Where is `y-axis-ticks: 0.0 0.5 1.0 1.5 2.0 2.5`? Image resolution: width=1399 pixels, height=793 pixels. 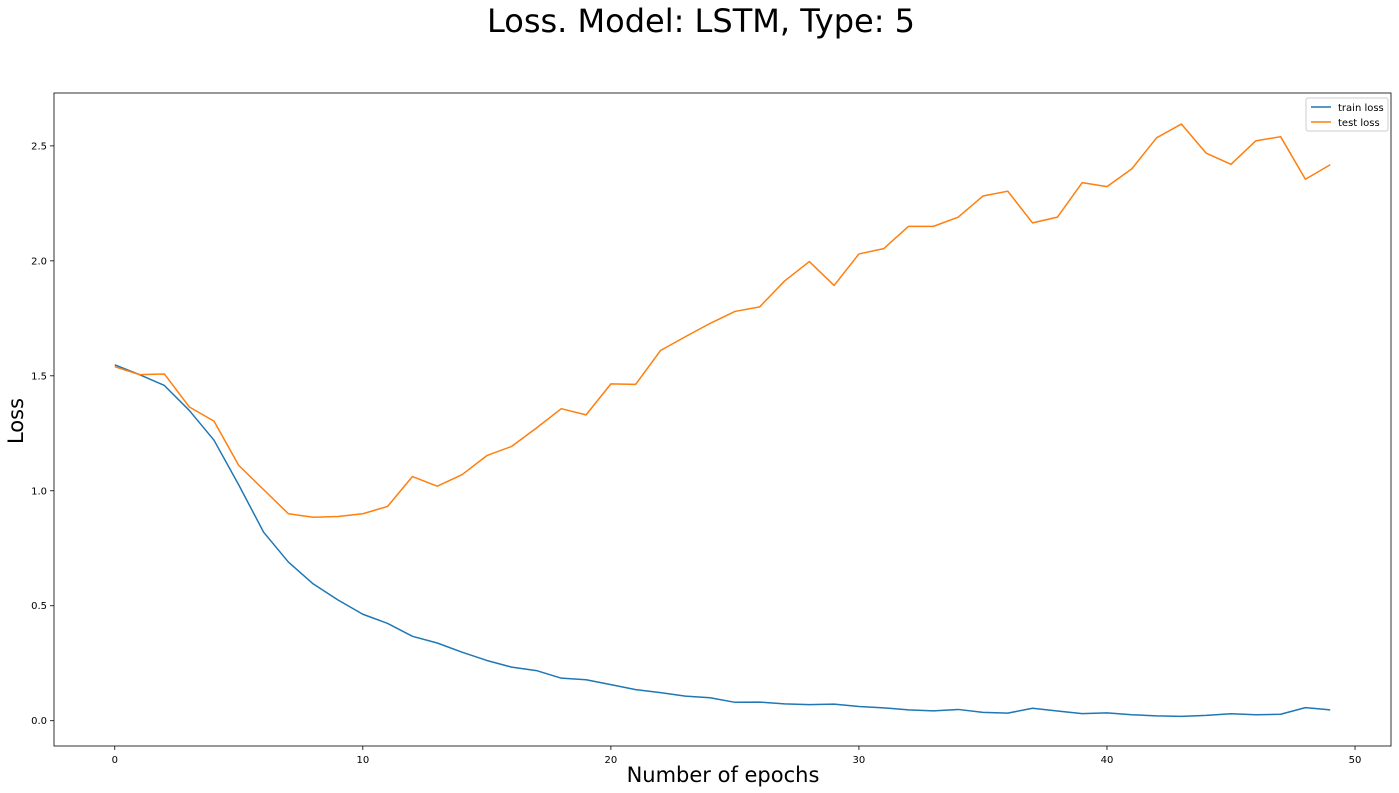 y-axis-ticks: 0.0 0.5 1.0 1.5 2.0 2.5 is located at coordinates (42, 434).